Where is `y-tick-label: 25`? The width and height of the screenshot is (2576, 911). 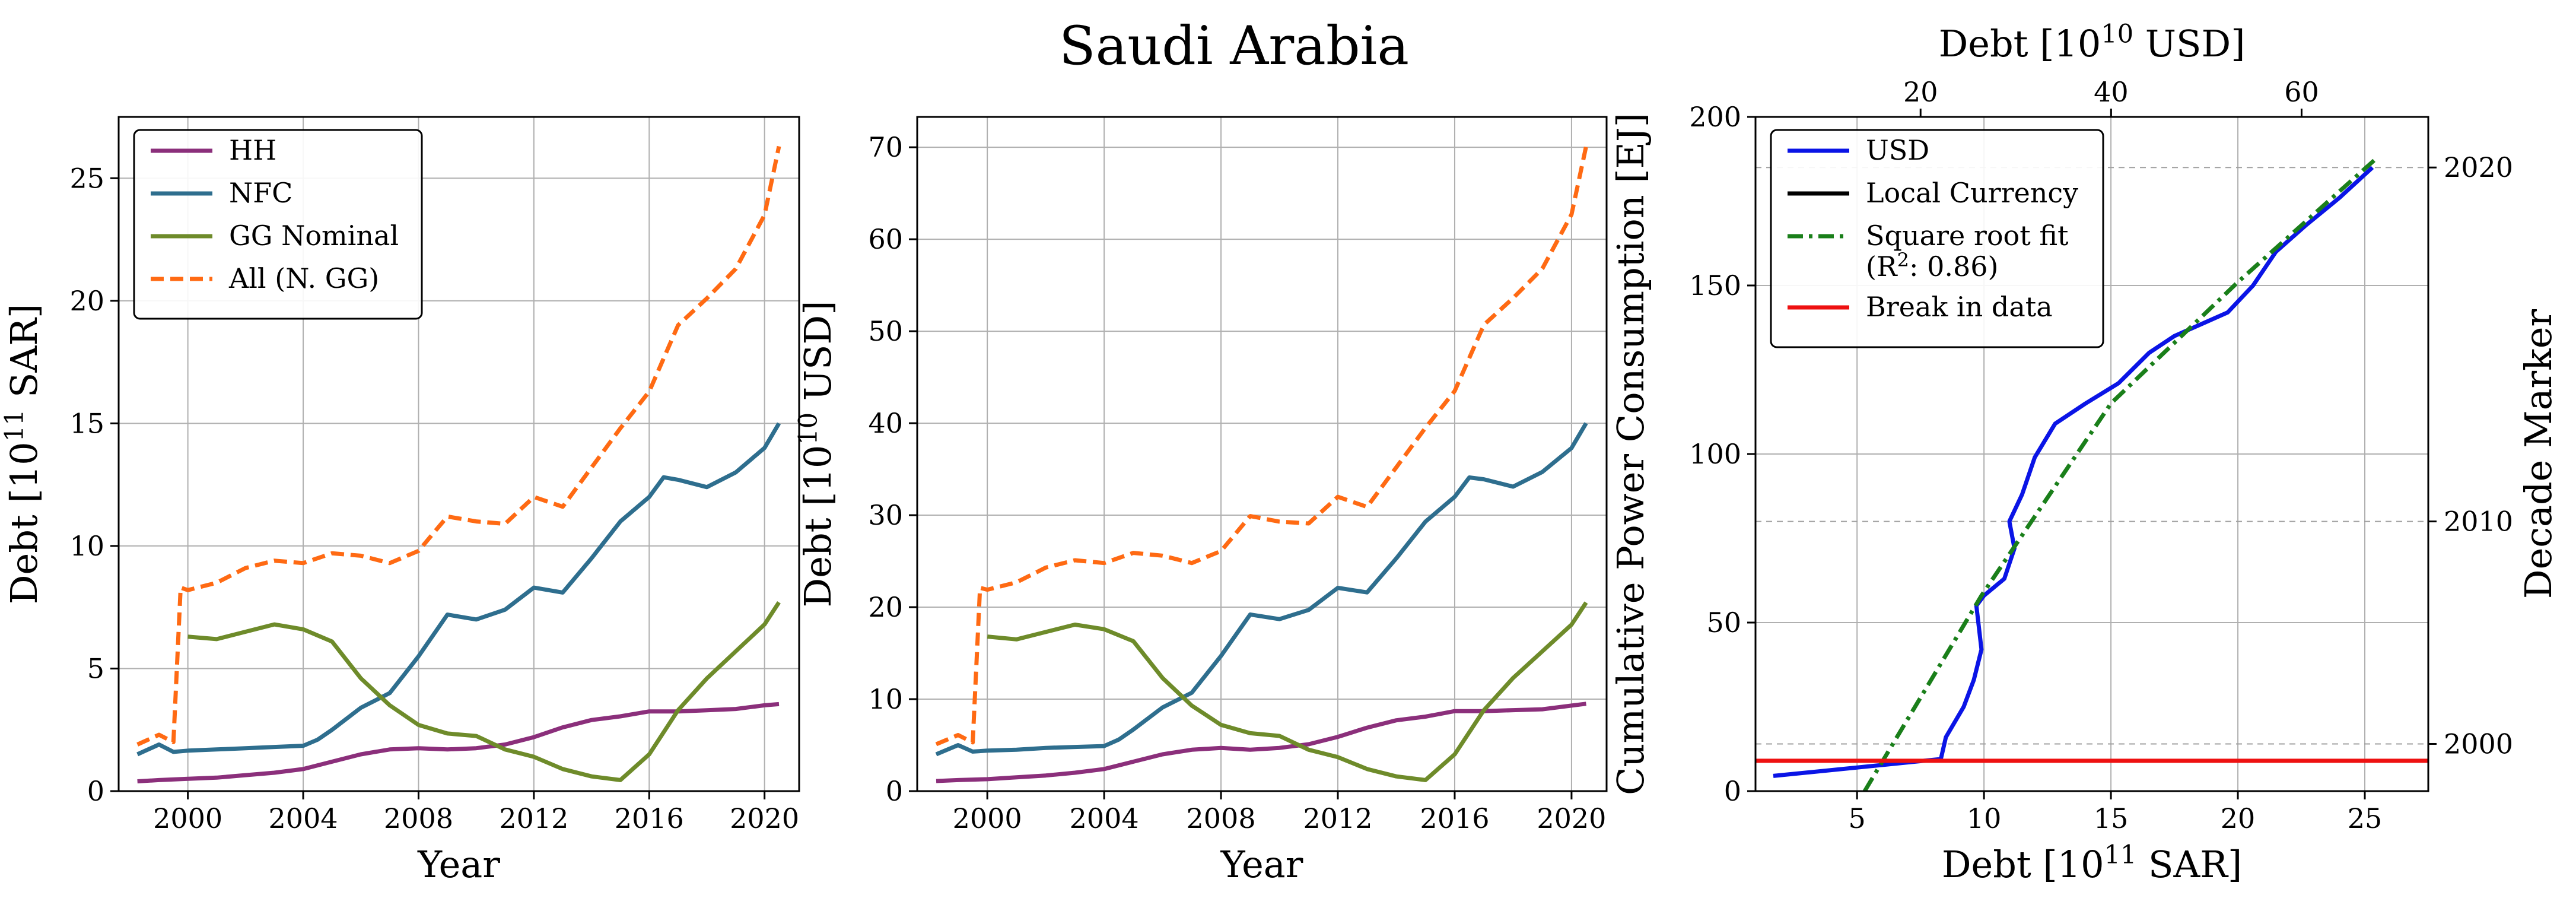
y-tick-label: 25 is located at coordinates (86, 178).